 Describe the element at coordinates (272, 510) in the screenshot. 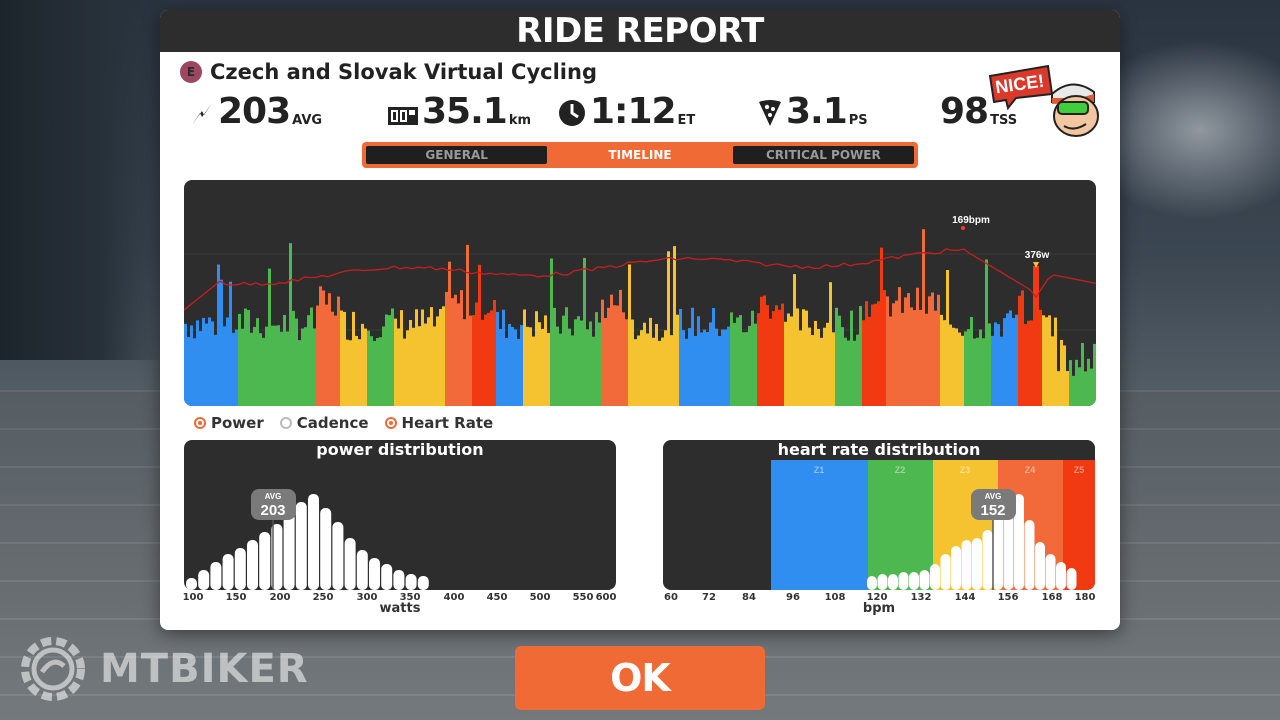

I see `power-avg-value: 203` at that location.